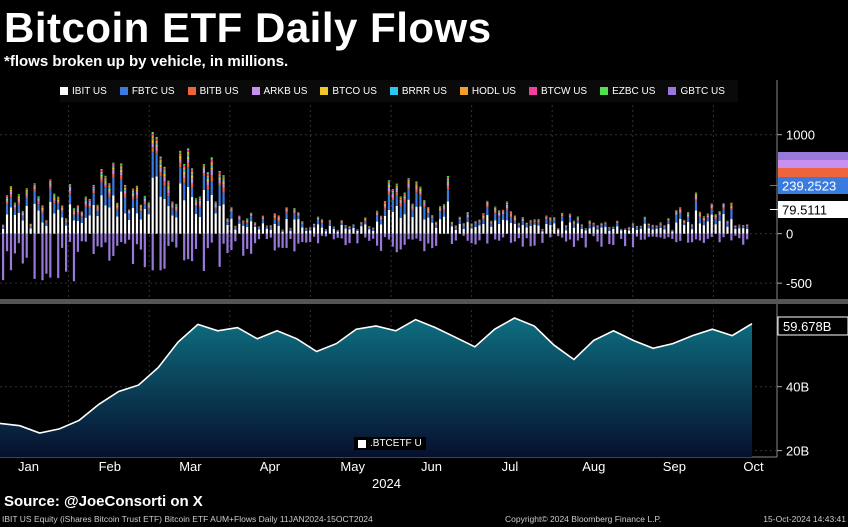  I want to click on legend-label: EZBC US, so click(634, 91).